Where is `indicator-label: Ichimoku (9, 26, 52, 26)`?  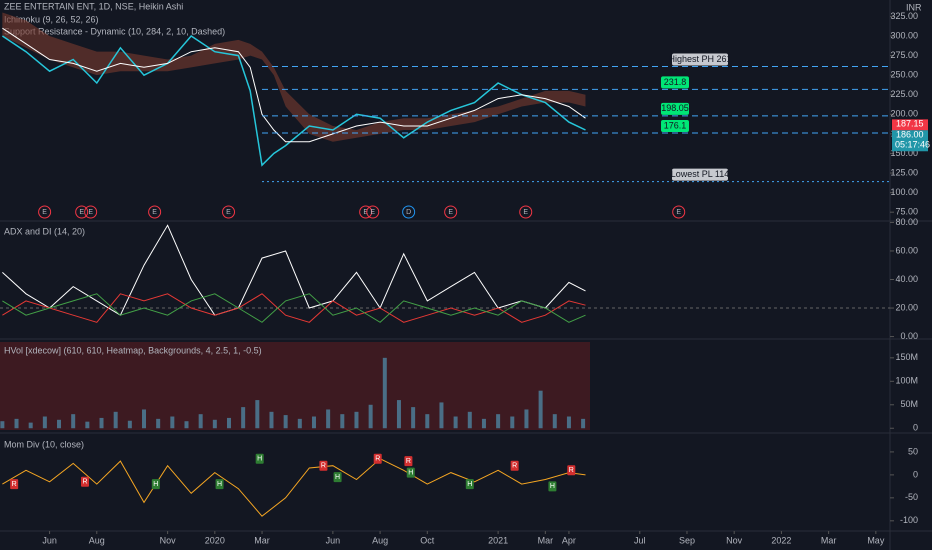
indicator-label: Ichimoku (9, 26, 52, 26) is located at coordinates (51, 19).